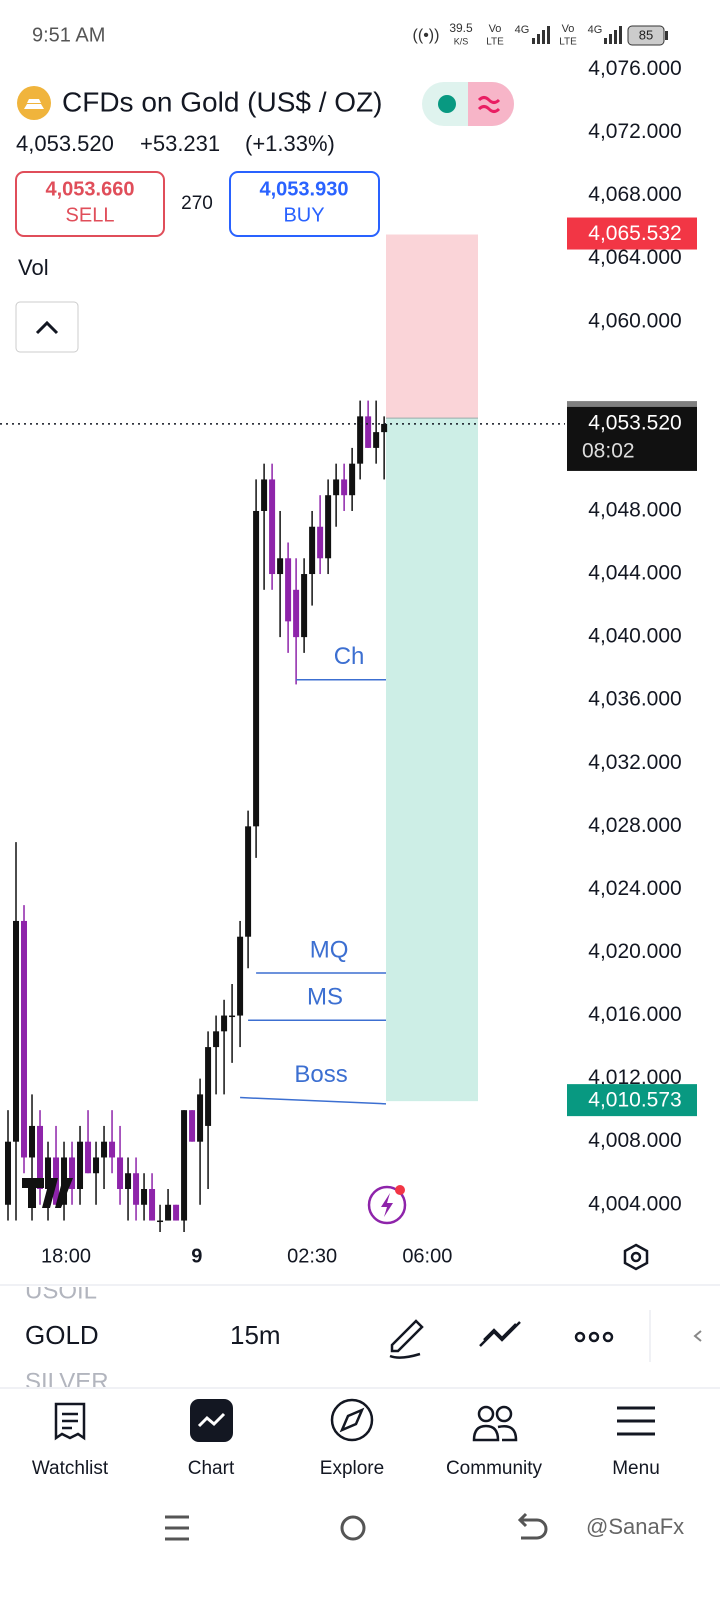 Image resolution: width=720 pixels, height=1600 pixels. Describe the element at coordinates (325, 997) in the screenshot. I see `annotation-label: MS` at that location.